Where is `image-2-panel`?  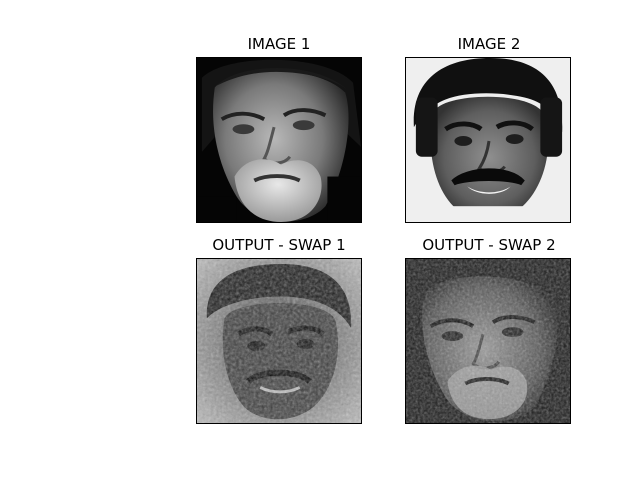 image-2-panel is located at coordinates (488, 140).